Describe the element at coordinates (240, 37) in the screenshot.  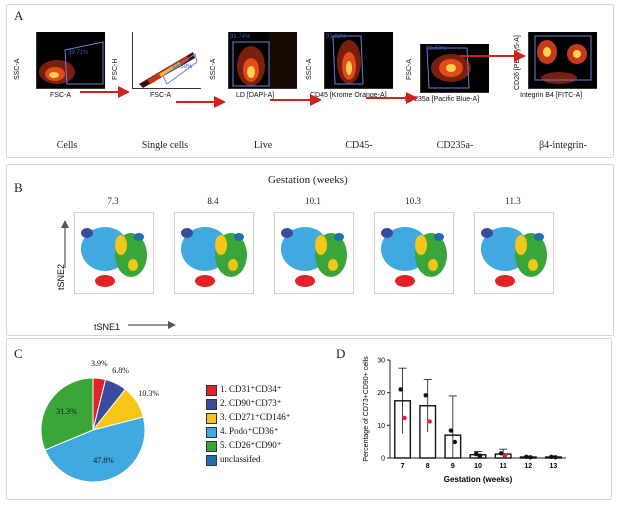
I see `gate-pct-live: 91.74%` at that location.